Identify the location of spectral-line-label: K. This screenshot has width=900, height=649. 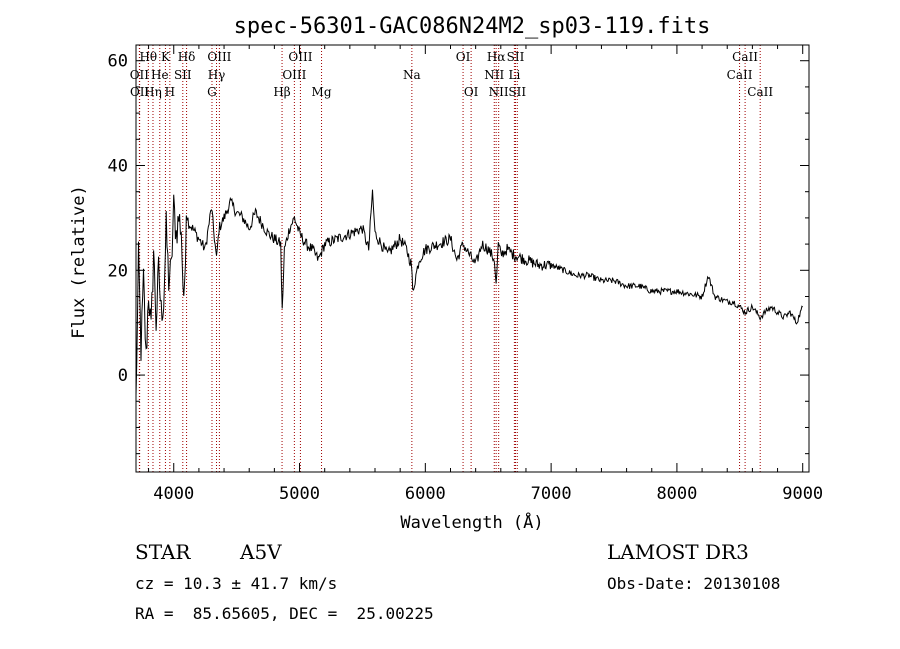
(166, 57).